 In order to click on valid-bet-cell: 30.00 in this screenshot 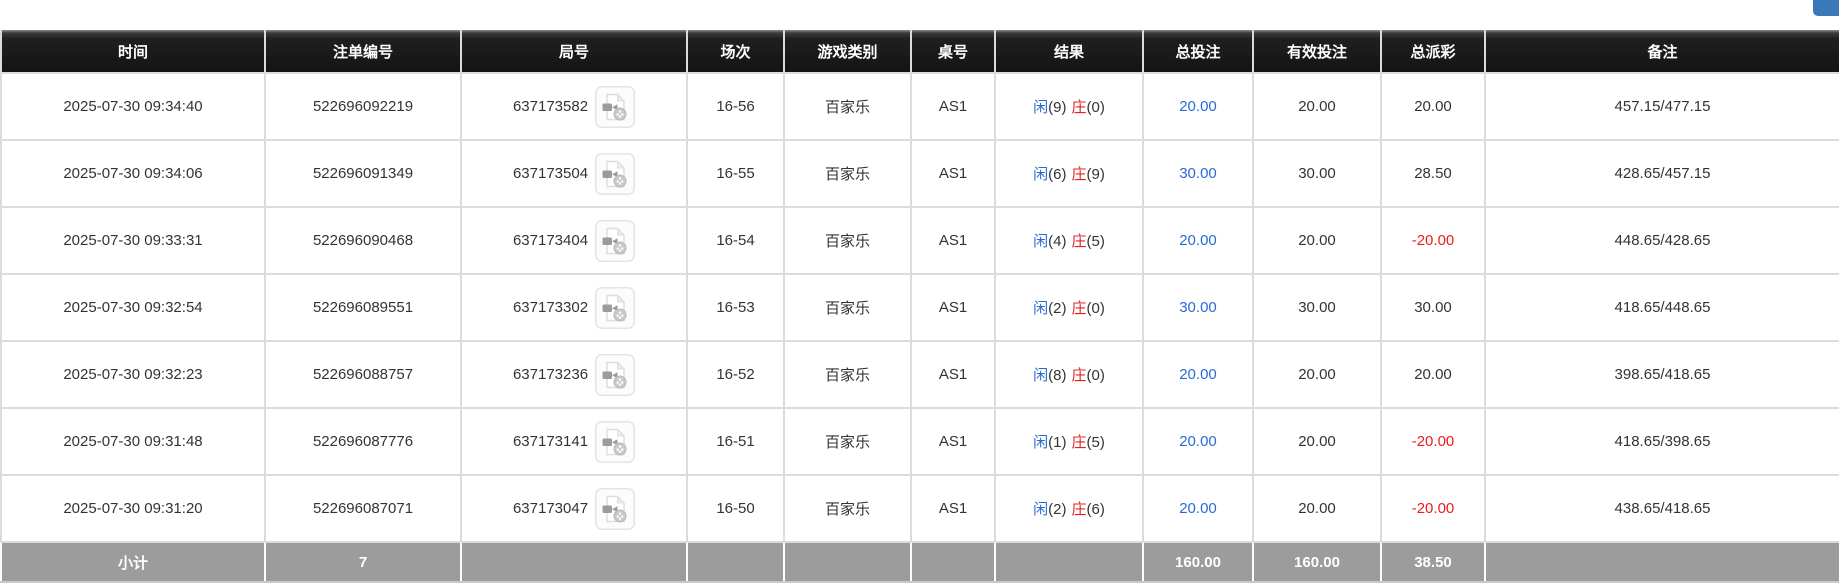, I will do `click(1317, 173)`.